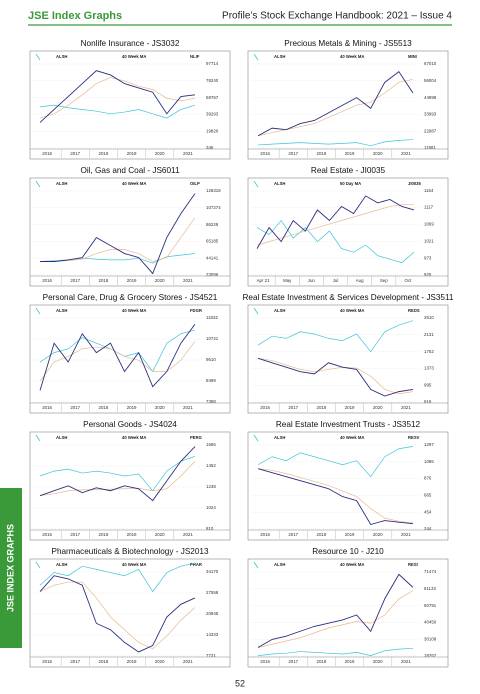 This screenshot has width=480, height=694. Describe the element at coordinates (429, 461) in the screenshot. I see `y-tick-label: 1086` at that location.